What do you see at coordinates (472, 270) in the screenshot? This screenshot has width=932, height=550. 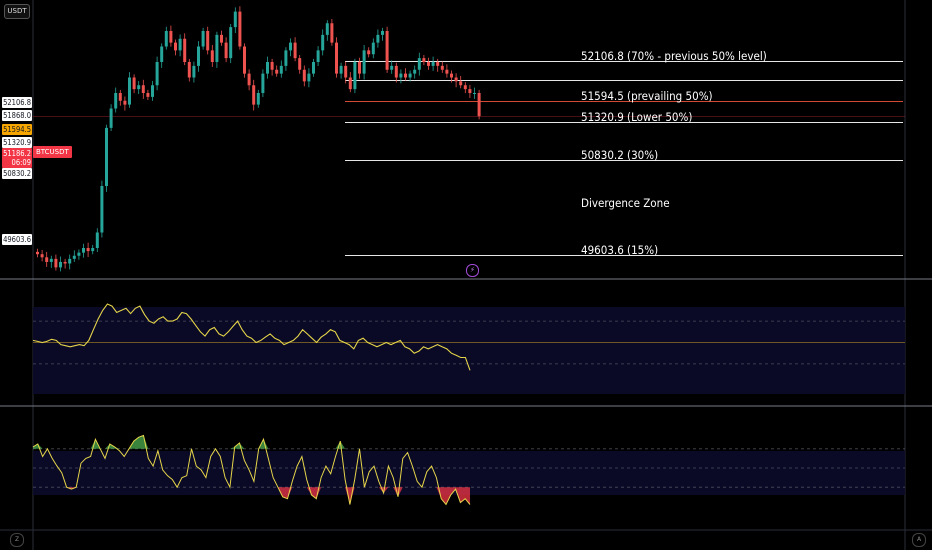 I see `lightning-icon: ⚡` at bounding box center [472, 270].